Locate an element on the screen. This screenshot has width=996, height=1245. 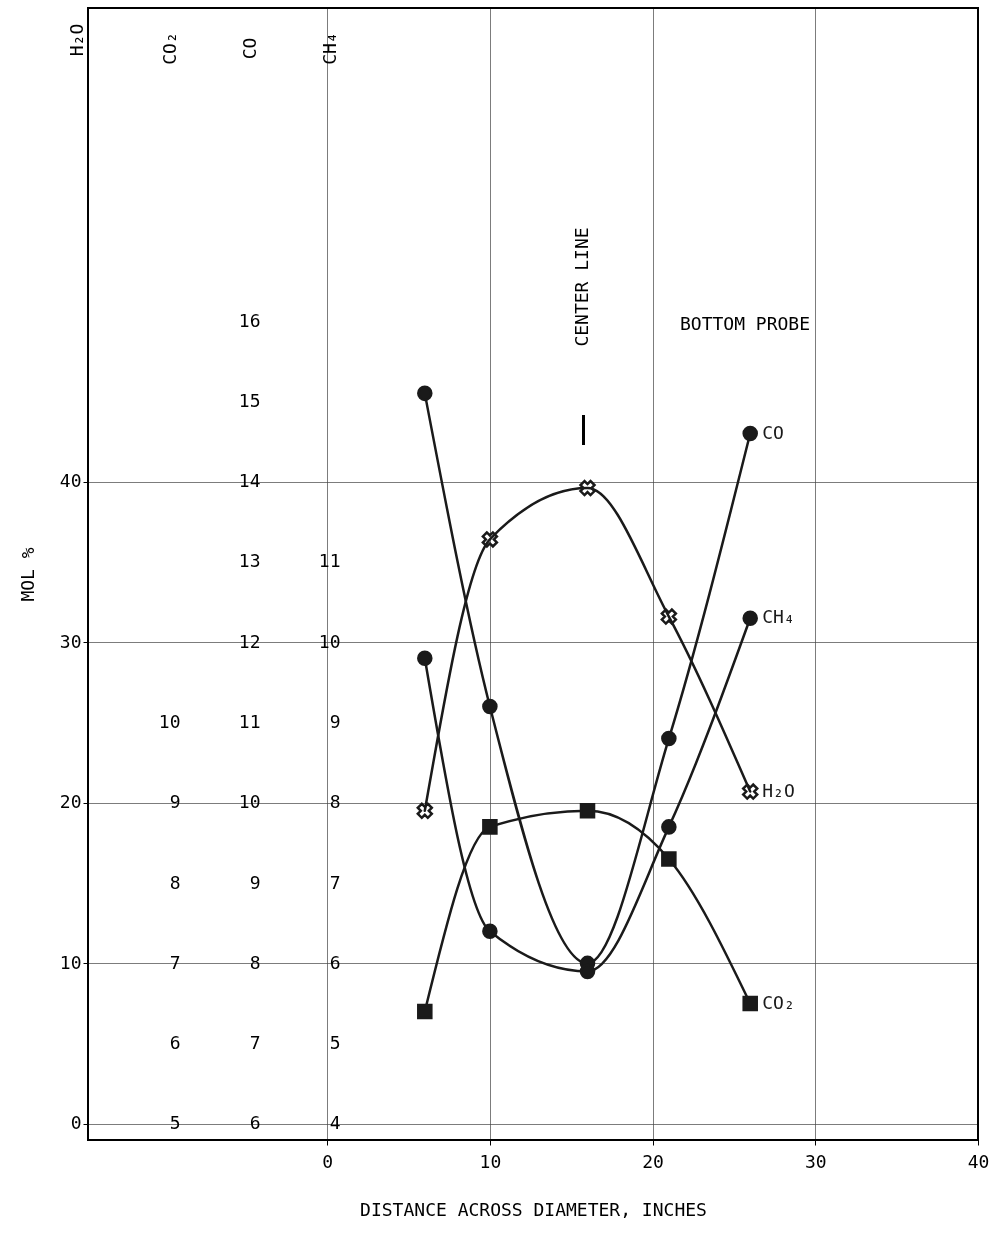
x-tick-label: 30 is located at coordinates (815, 1161).